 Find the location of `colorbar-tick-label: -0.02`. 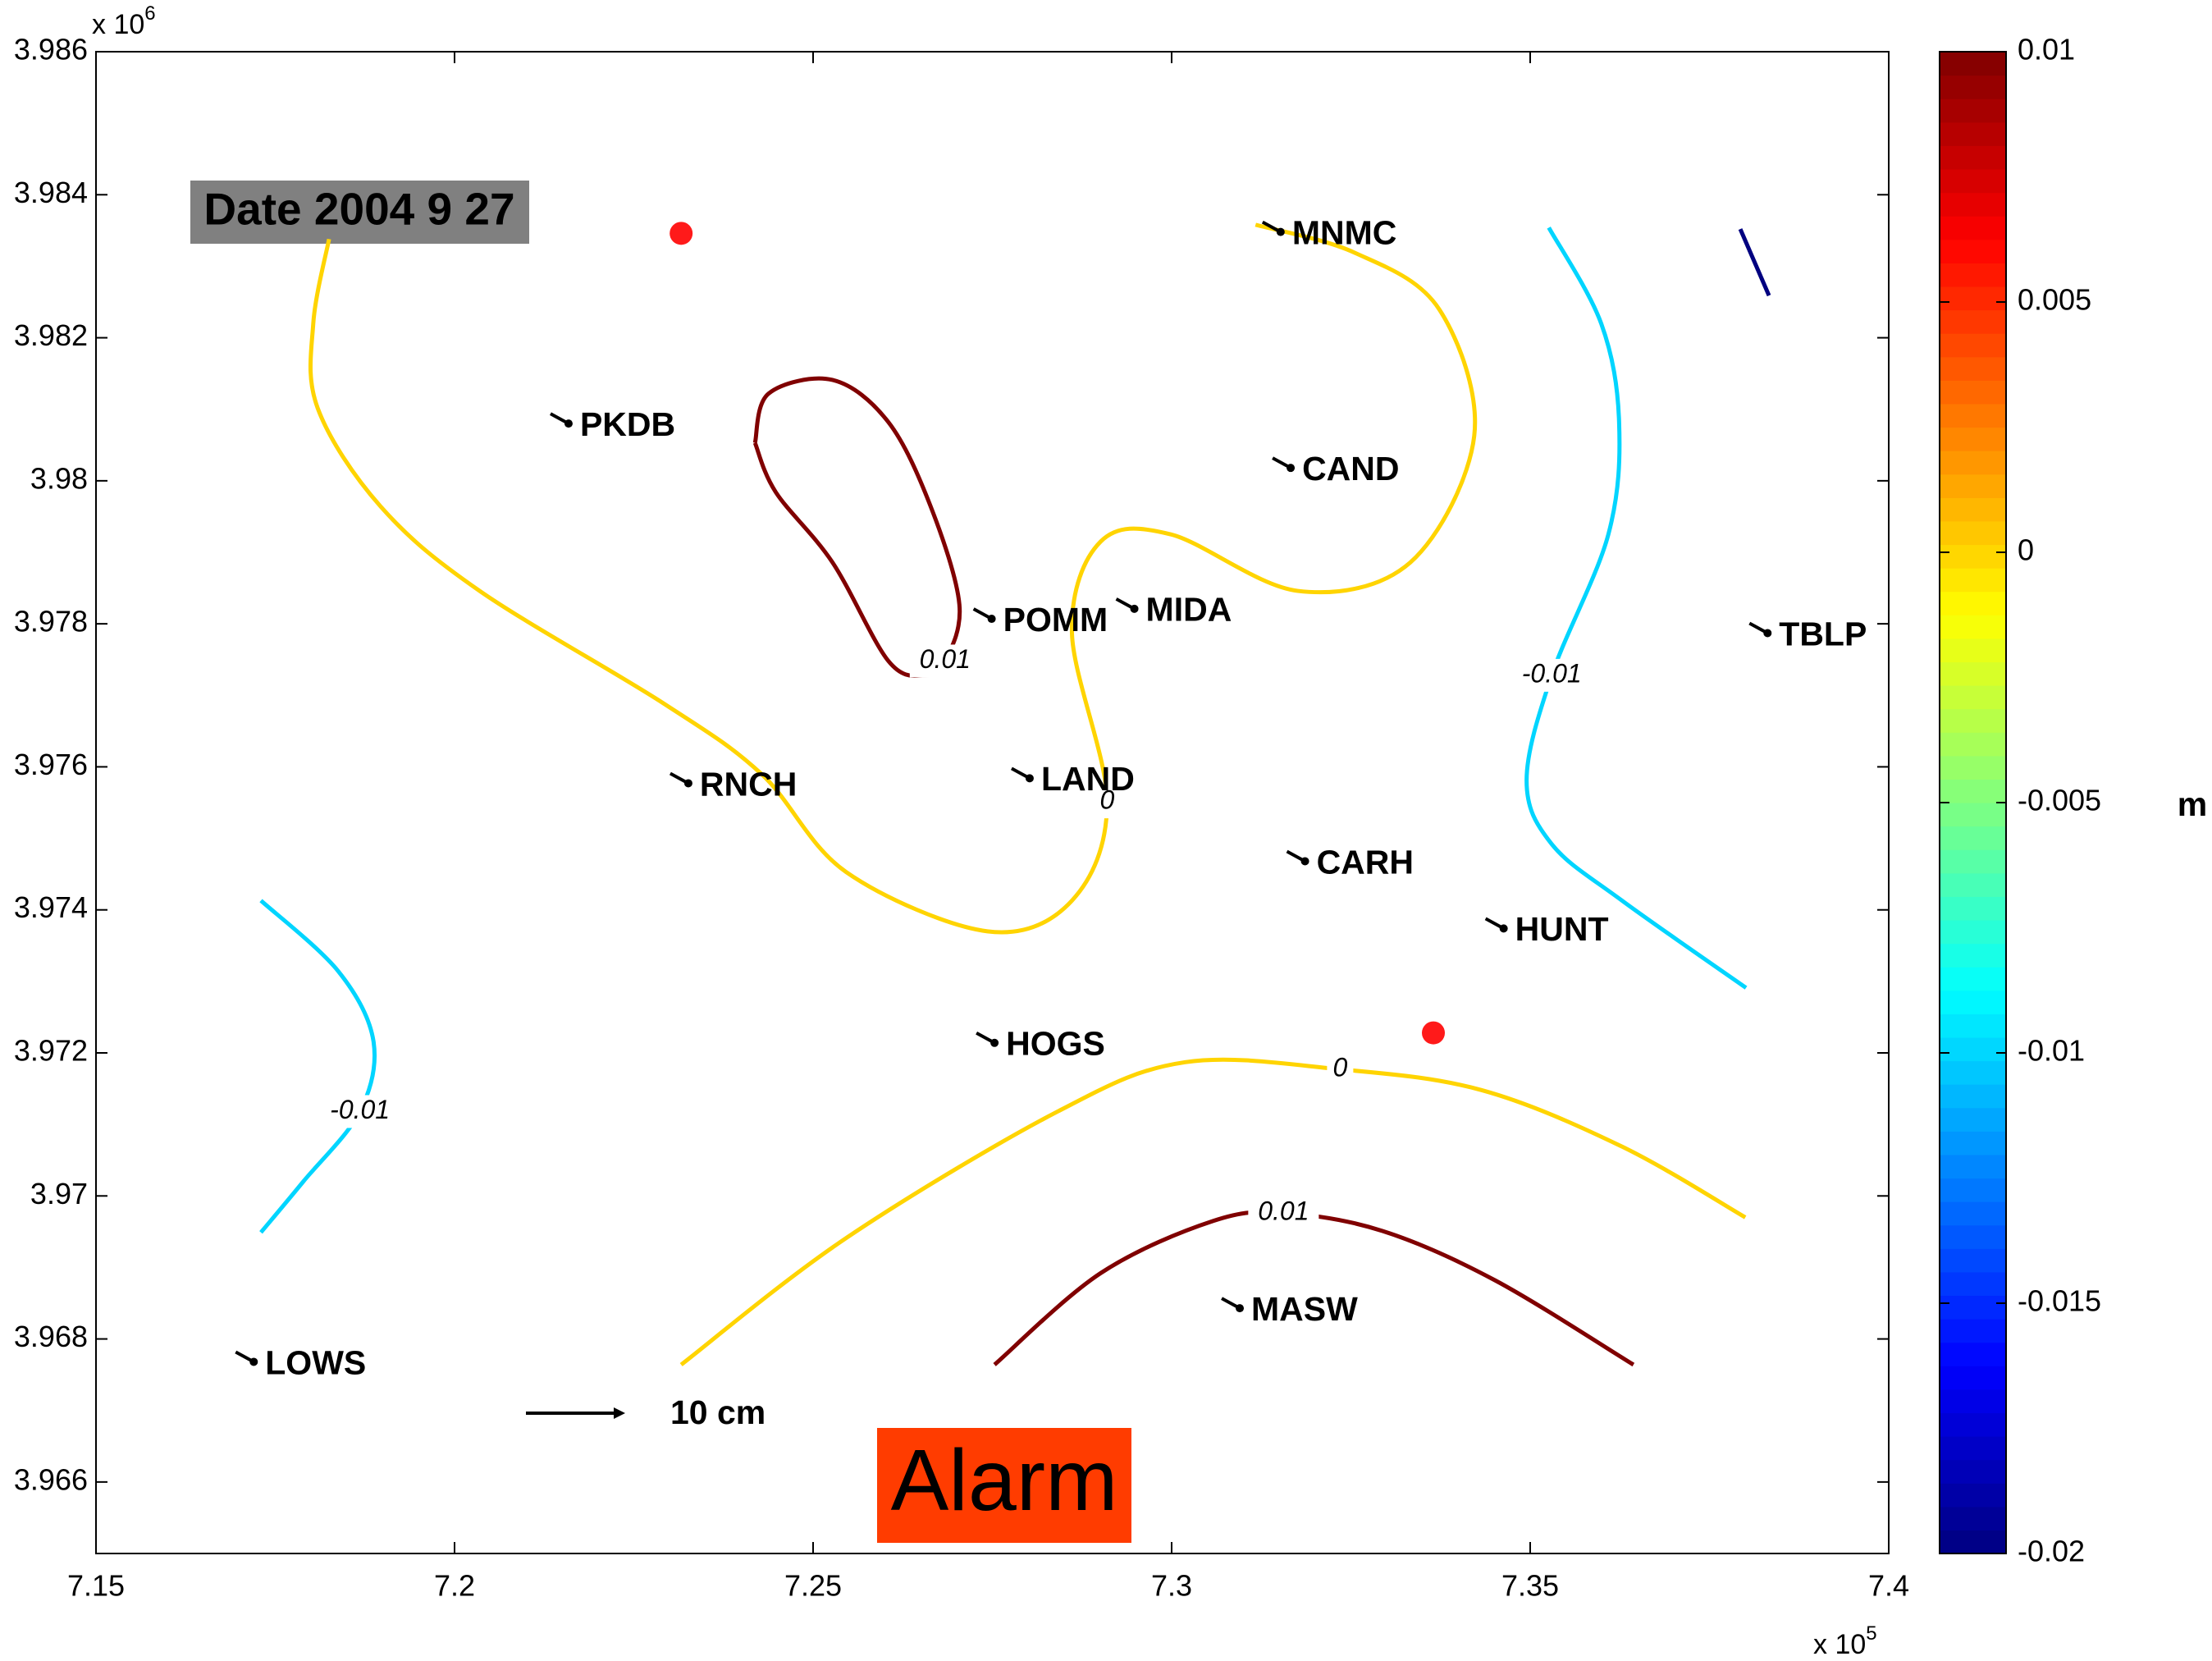

colorbar-tick-label: -0.02 is located at coordinates (2051, 1551).